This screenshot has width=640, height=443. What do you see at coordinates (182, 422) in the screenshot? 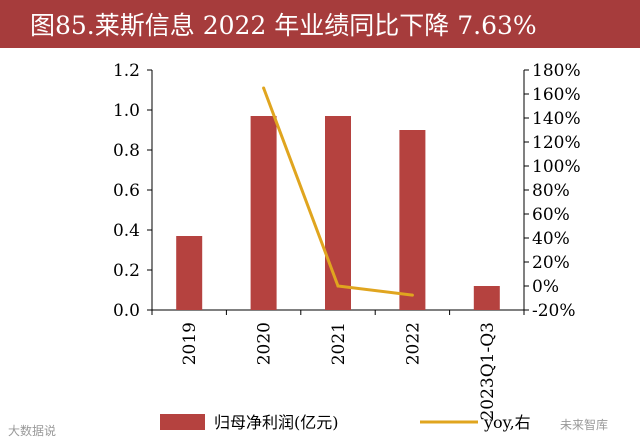
I see `legend-bar-swatch` at bounding box center [182, 422].